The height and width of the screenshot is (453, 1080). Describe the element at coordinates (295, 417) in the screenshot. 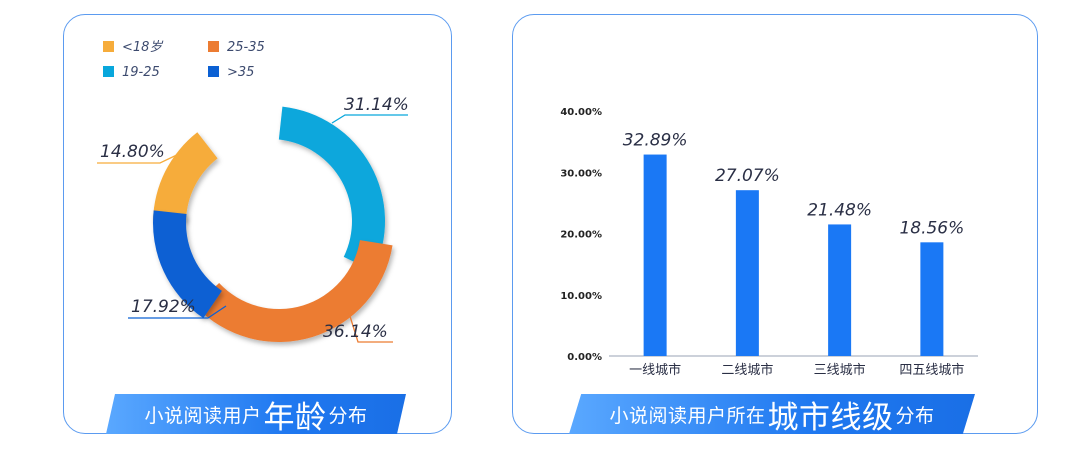

I see `age-title-highlight: 年龄` at that location.